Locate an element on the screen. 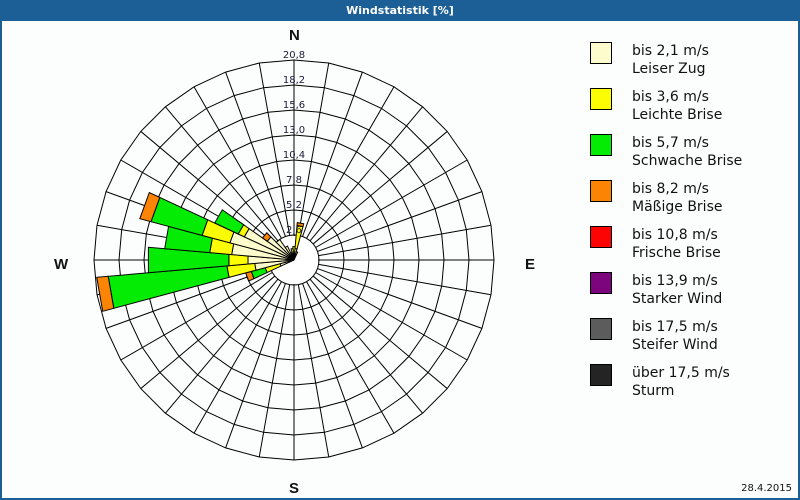  legend-item: bis 13,9 m/s Starker Wind is located at coordinates (690, 295).